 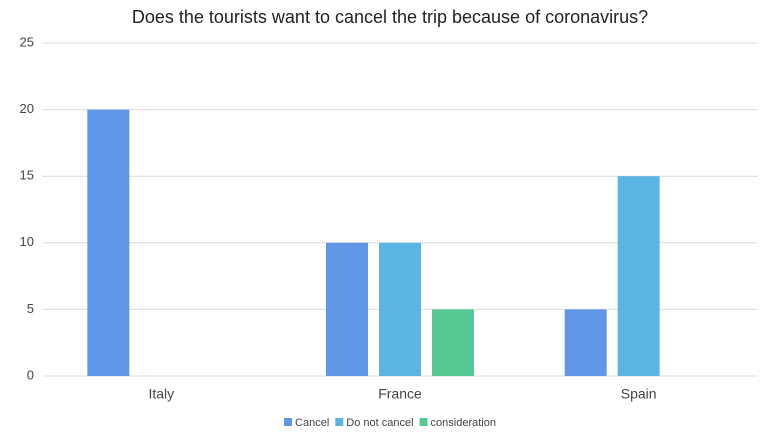 What do you see at coordinates (27, 241) in the screenshot?
I see `y-tick-label: 10` at bounding box center [27, 241].